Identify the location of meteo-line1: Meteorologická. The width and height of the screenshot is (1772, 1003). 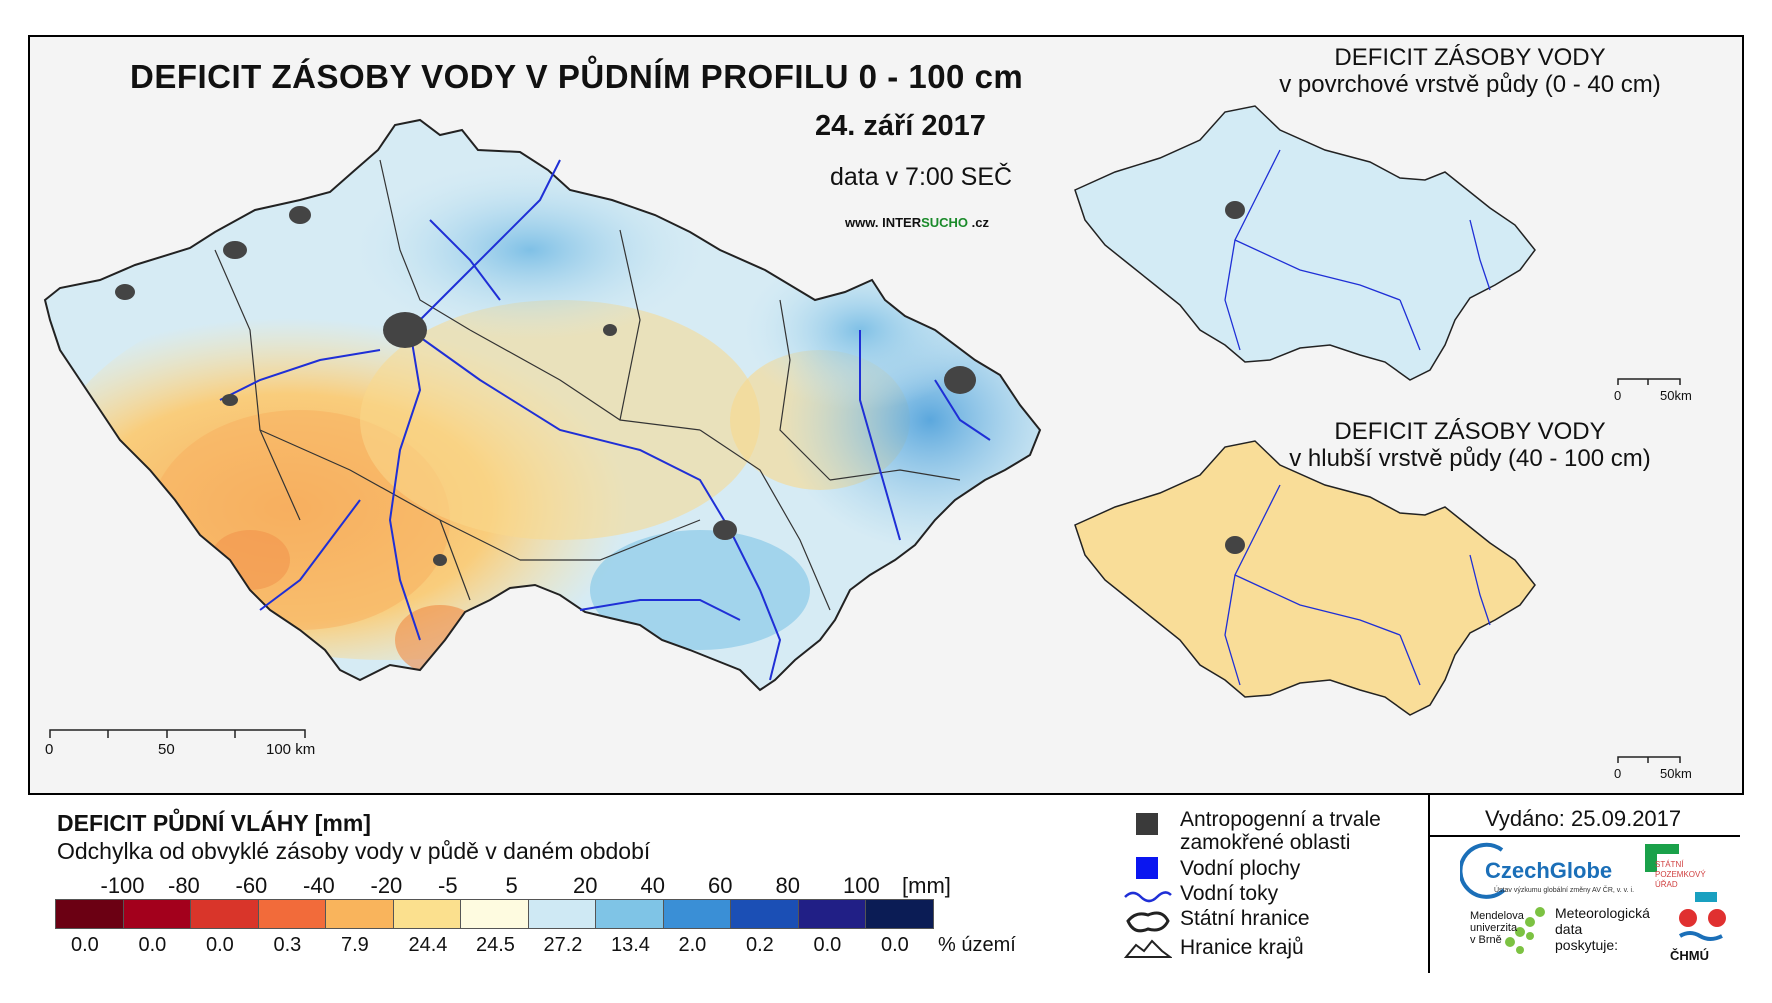
(1602, 913).